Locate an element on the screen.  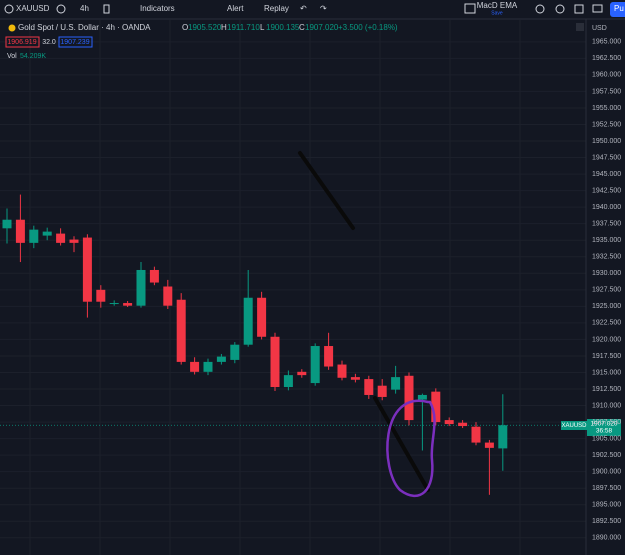
y-tick-label: 1897.500 is located at coordinates (606, 488).